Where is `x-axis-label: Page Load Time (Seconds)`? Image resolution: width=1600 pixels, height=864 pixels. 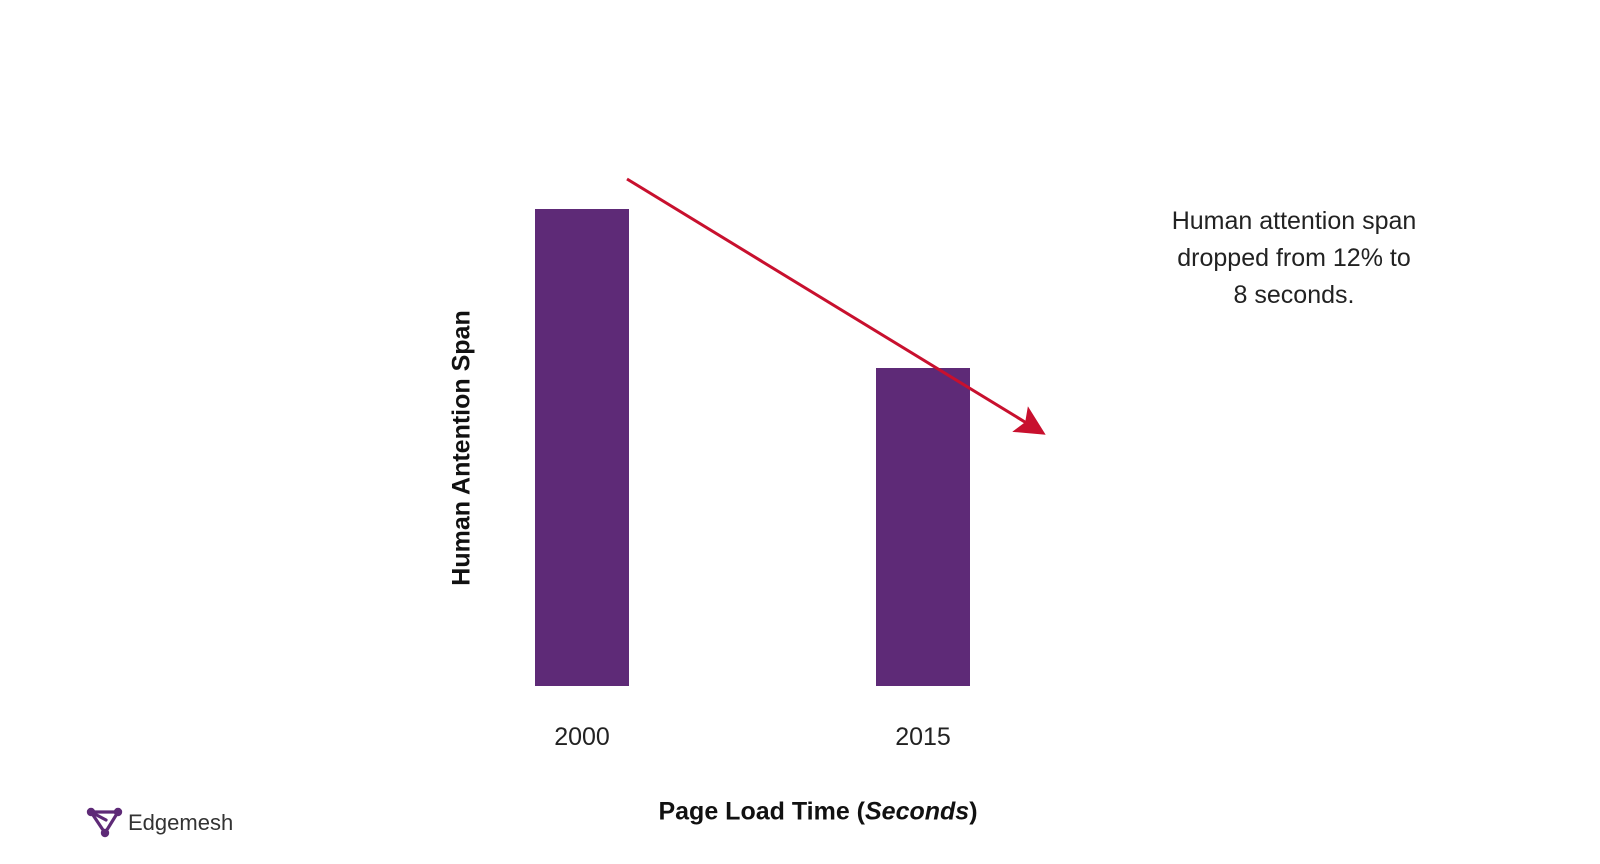 x-axis-label: Page Load Time (Seconds) is located at coordinates (817, 812).